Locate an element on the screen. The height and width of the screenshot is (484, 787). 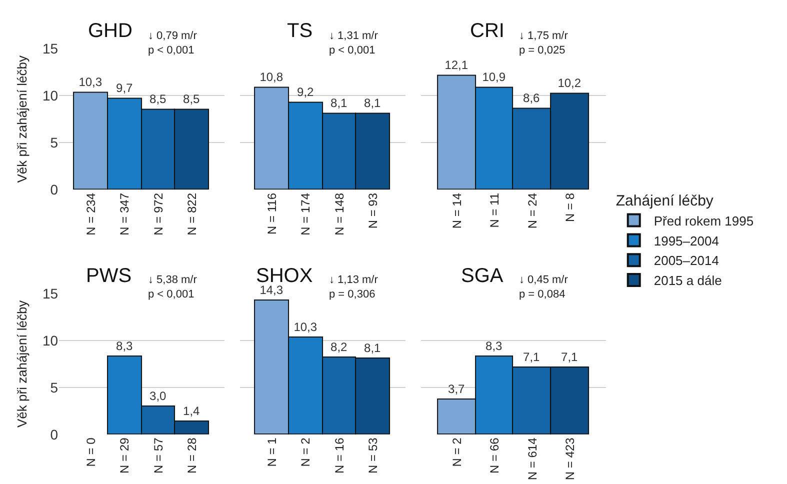
x-tick-label: N = 347 is located at coordinates (125, 214).